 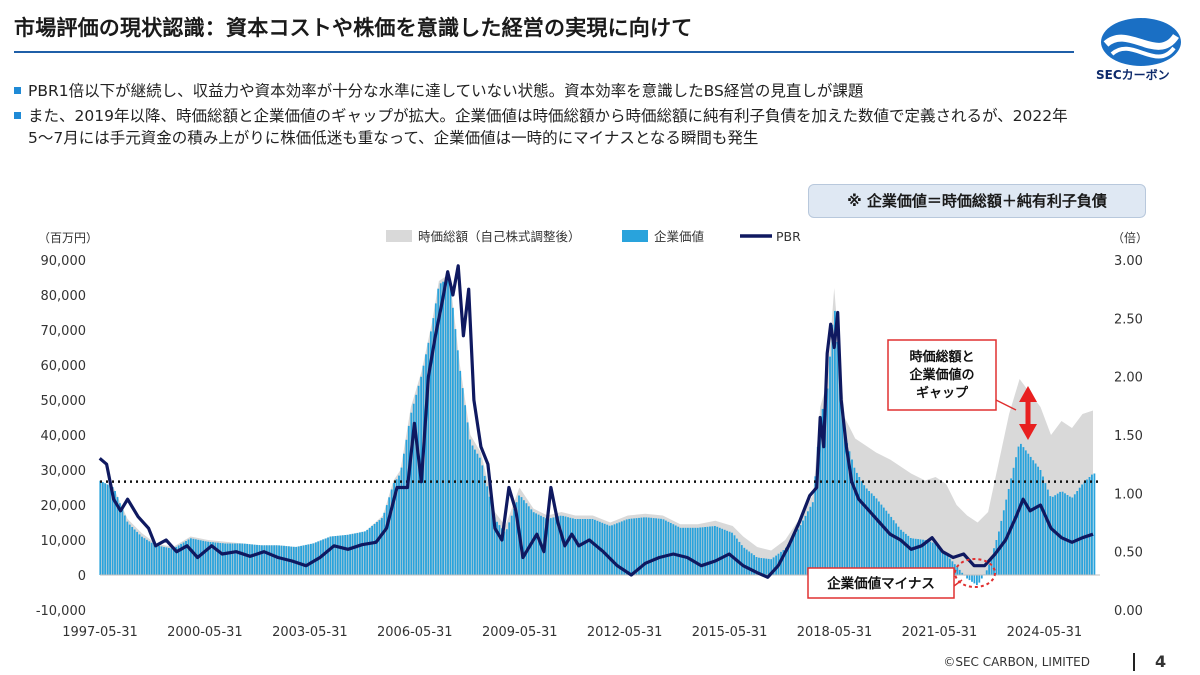 I want to click on y-left-tick-label: 90,000, so click(x=64, y=261).